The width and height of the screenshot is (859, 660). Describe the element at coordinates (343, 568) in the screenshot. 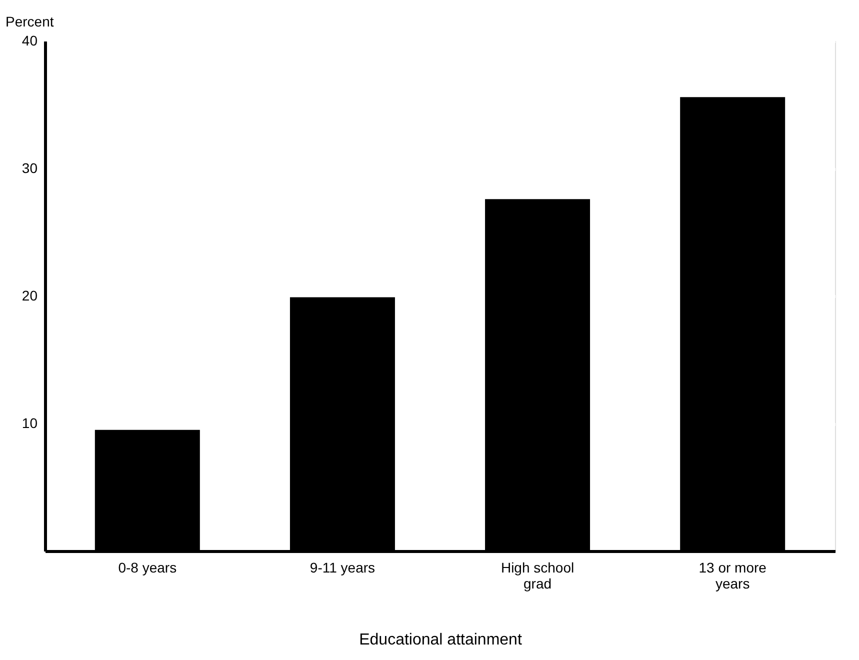

I see `x-tick-label: 9-11 years` at that location.